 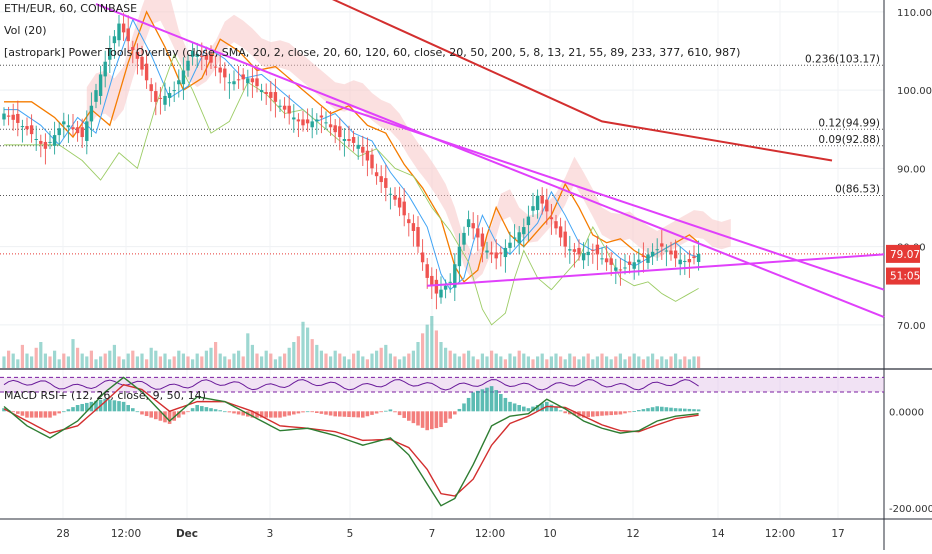 What do you see at coordinates (656, 270) in the screenshot?
I see `trendline-ascending-support` at bounding box center [656, 270].